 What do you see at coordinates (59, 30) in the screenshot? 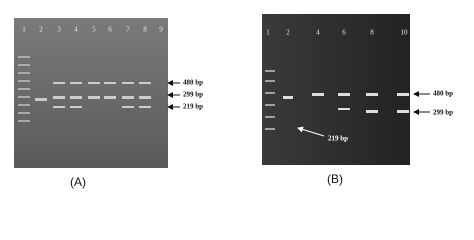
I see `lane-label: 3` at bounding box center [59, 30].